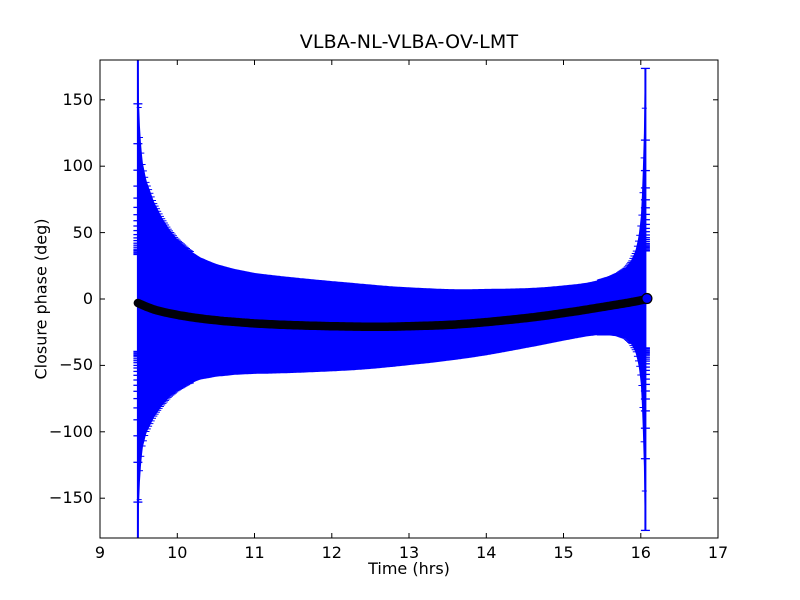 The height and width of the screenshot is (600, 800). Describe the element at coordinates (331, 552) in the screenshot. I see `x-tick-label: 12` at that location.